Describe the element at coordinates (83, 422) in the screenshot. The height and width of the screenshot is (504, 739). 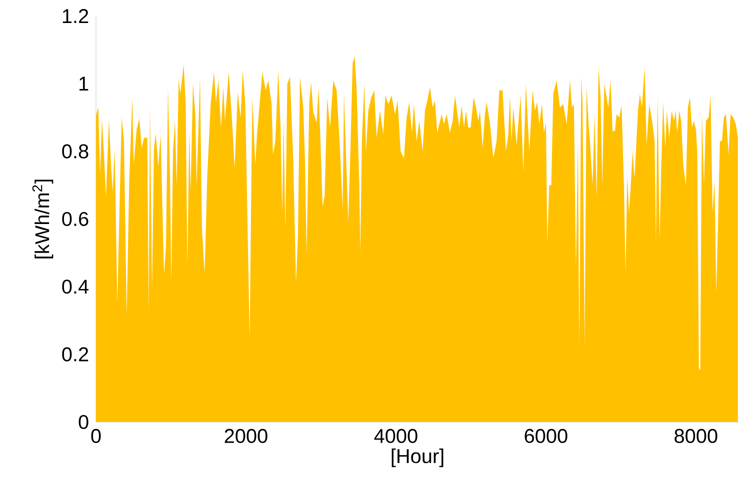
I see `y-tick-label: 0` at that location.